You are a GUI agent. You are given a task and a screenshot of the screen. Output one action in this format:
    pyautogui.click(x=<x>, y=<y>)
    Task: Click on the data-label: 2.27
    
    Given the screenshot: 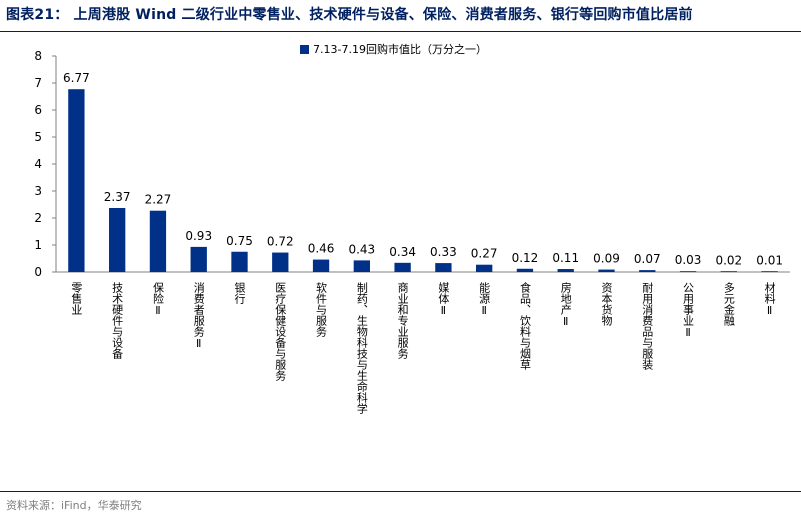 What is the action you would take?
    pyautogui.click(x=158, y=200)
    